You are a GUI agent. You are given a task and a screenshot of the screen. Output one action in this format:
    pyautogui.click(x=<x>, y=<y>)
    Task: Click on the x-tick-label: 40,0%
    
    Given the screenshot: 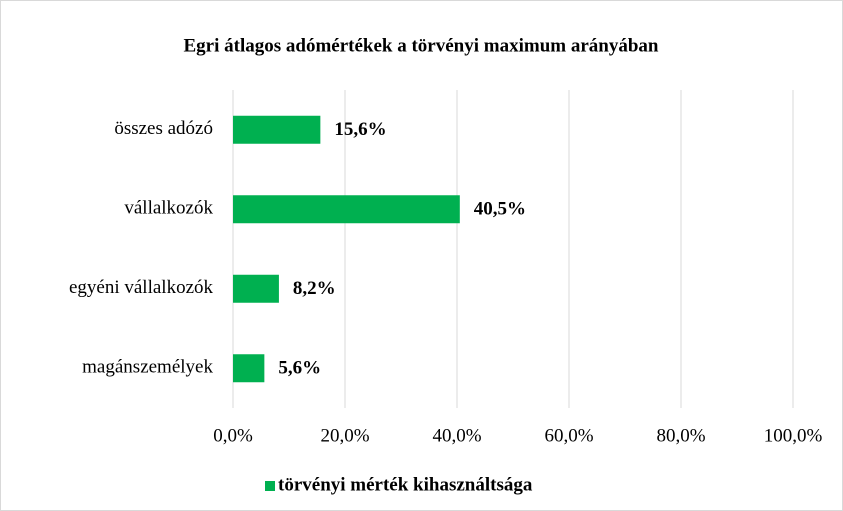 What is the action you would take?
    pyautogui.click(x=456, y=435)
    